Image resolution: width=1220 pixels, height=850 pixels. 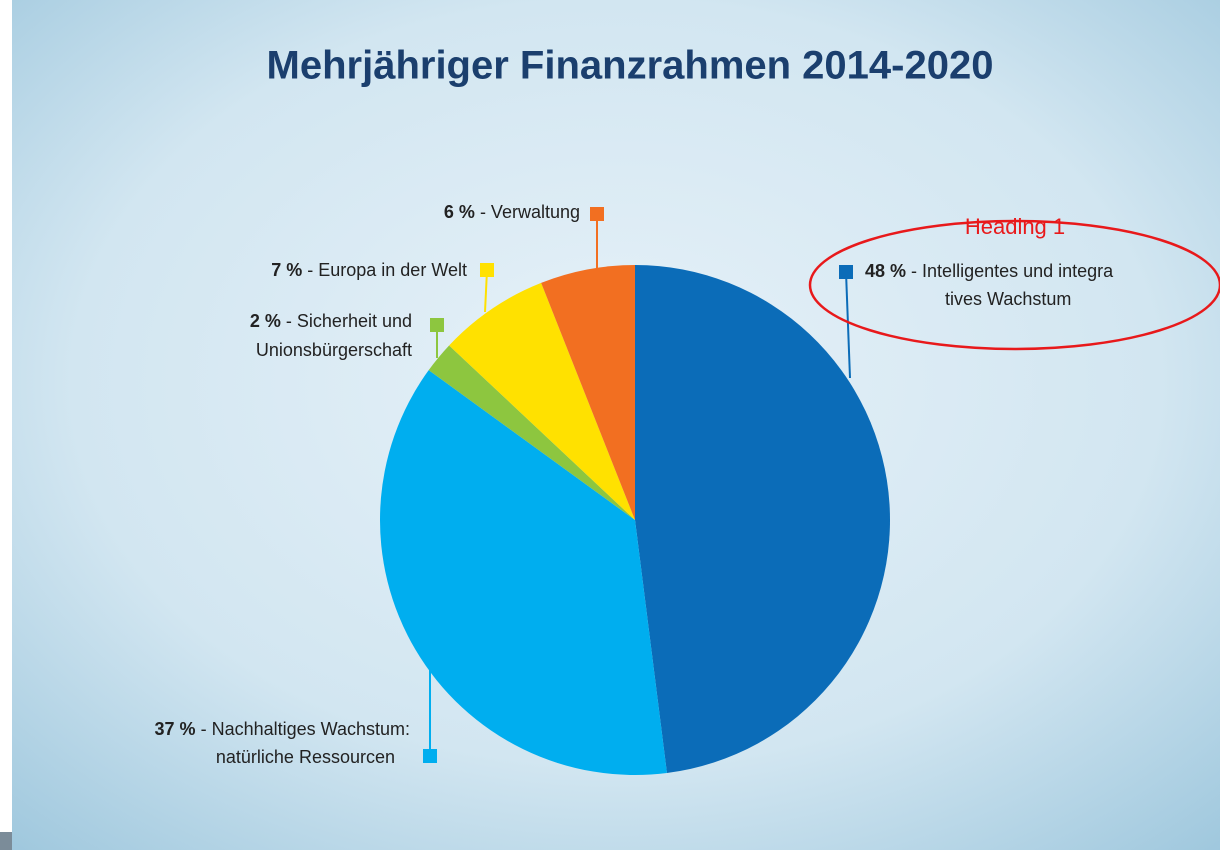 I want to click on annotation: Heading 1, so click(x=1015, y=226).